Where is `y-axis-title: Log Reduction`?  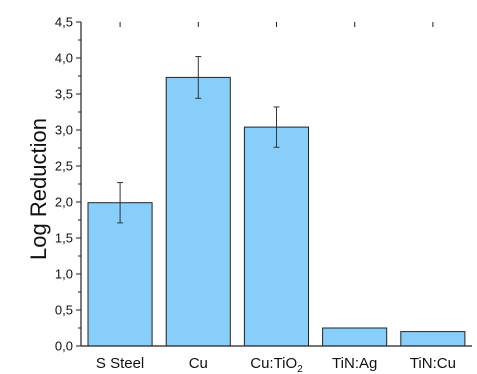
y-axis-title: Log Reduction is located at coordinates (38, 189).